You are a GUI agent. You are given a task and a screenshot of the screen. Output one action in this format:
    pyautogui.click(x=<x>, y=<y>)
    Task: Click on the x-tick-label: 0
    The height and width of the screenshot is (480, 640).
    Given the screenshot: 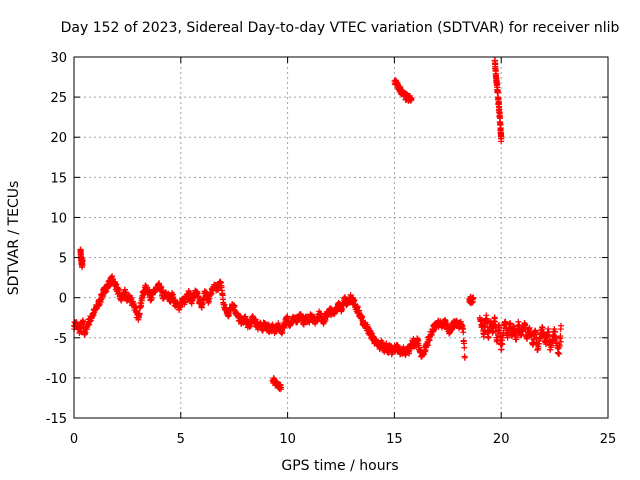 What is the action you would take?
    pyautogui.click(x=74, y=439)
    